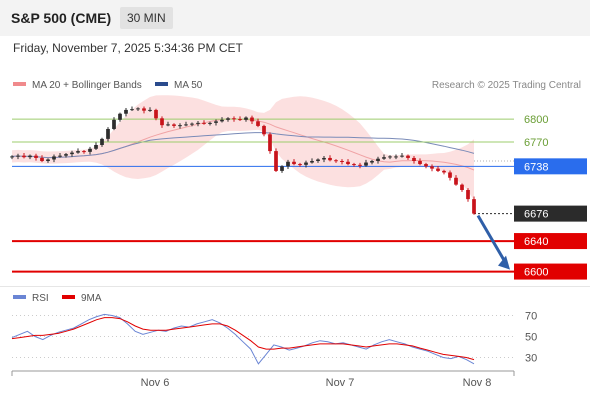  Describe the element at coordinates (155, 383) in the screenshot. I see `time-tick-label: Nov 6` at that location.